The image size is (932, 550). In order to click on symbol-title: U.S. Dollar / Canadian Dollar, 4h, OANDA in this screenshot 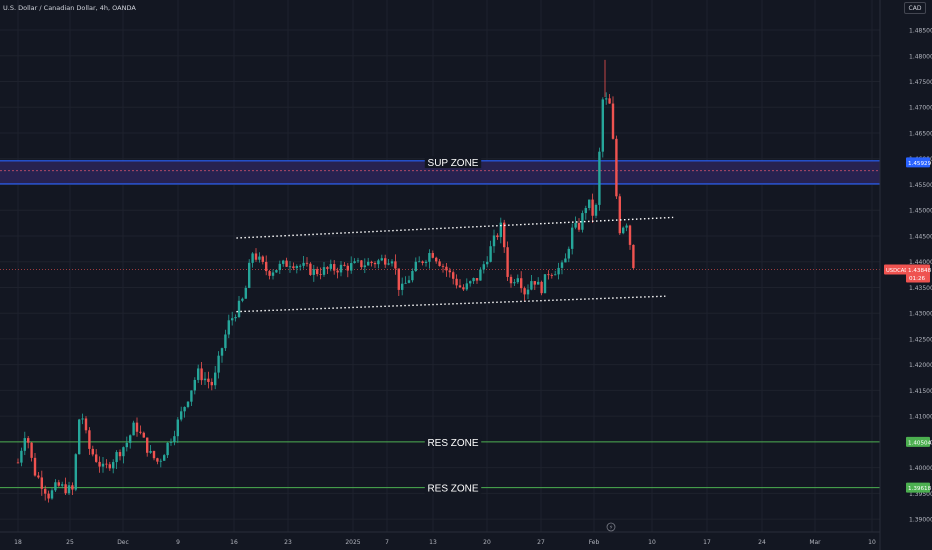, I will do `click(69, 8)`.